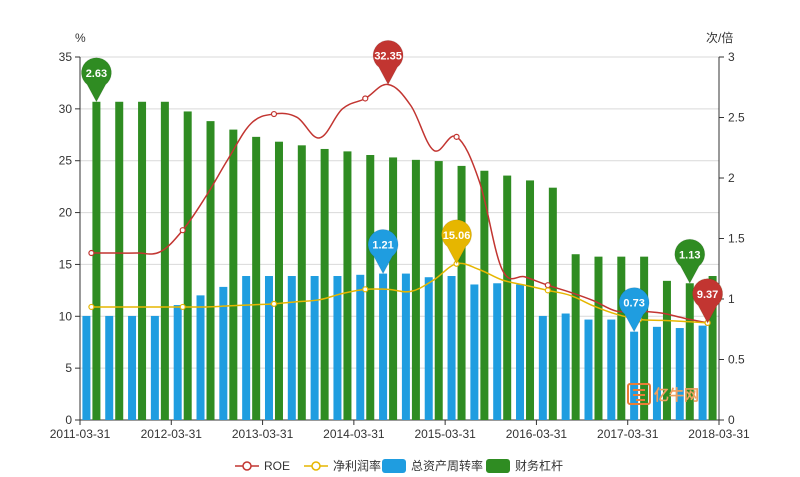  I want to click on left-tick-label: 25, so click(66, 161).